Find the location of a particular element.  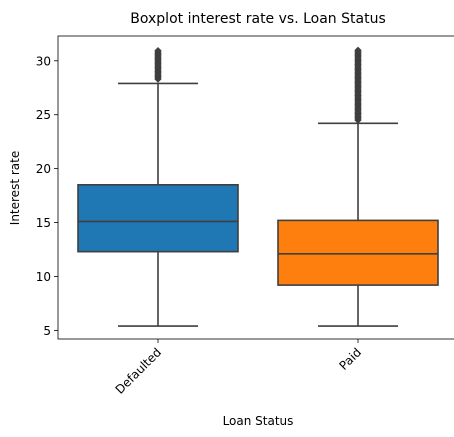

y-axis-label: Interest rate is located at coordinates (15, 188).